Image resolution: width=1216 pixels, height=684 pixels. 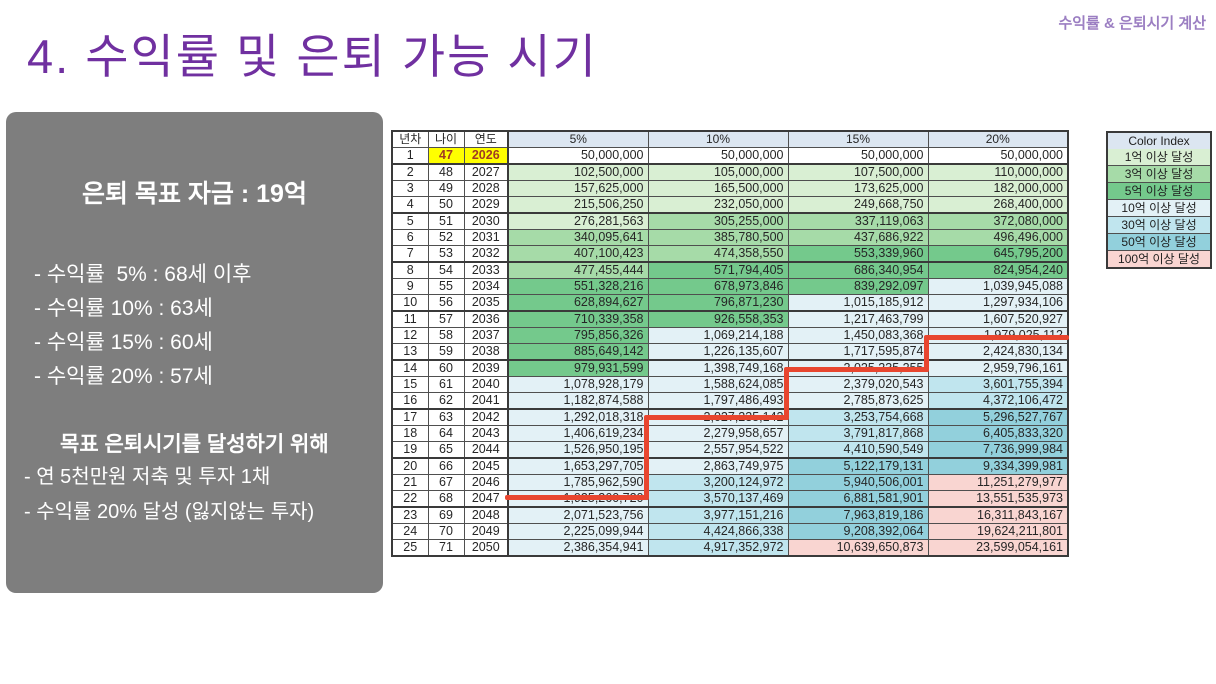 I want to click on year-index-cell: 14, so click(x=410, y=368).